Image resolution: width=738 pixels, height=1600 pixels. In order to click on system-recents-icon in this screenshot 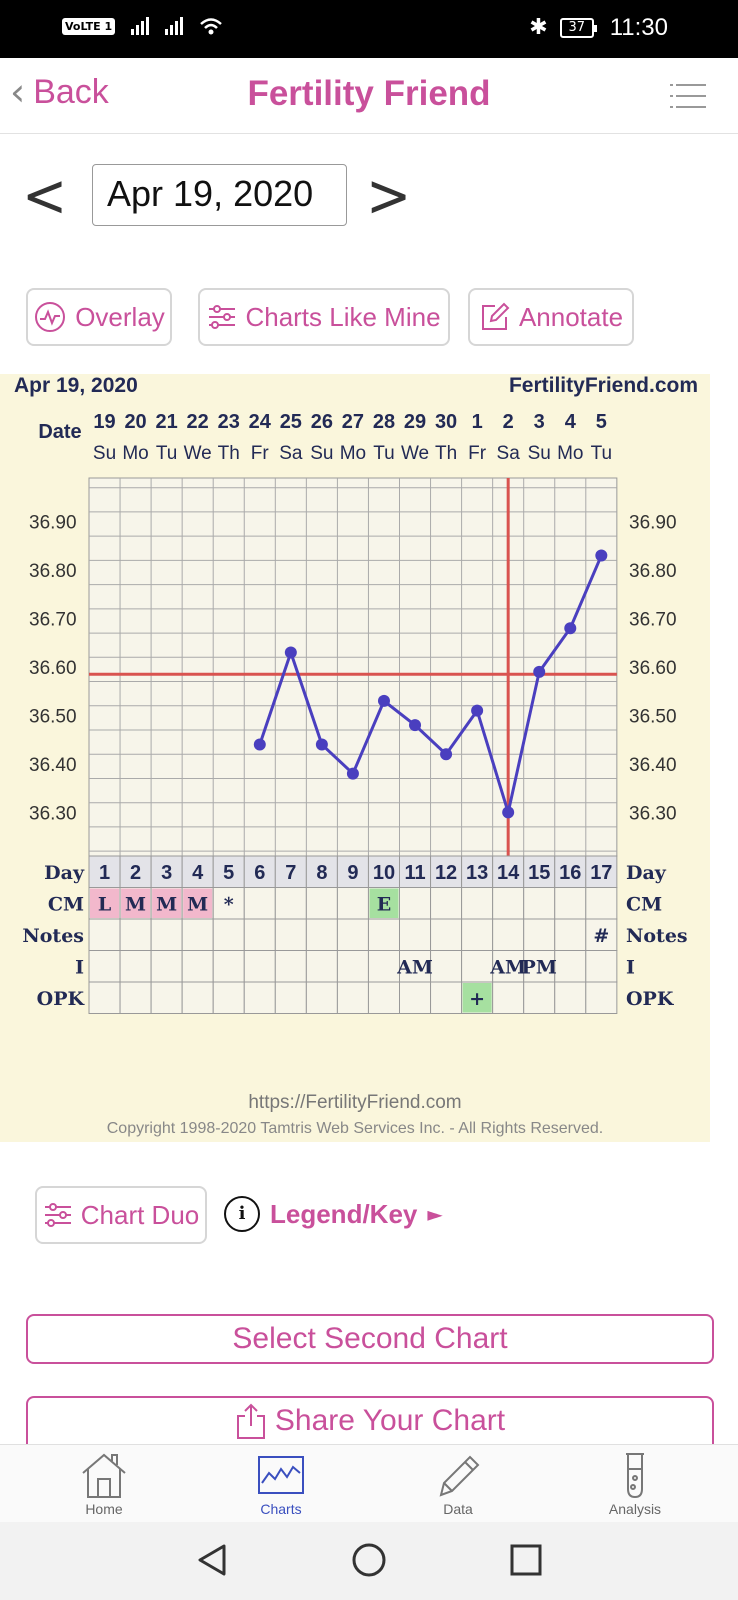, I will do `click(526, 1560)`.